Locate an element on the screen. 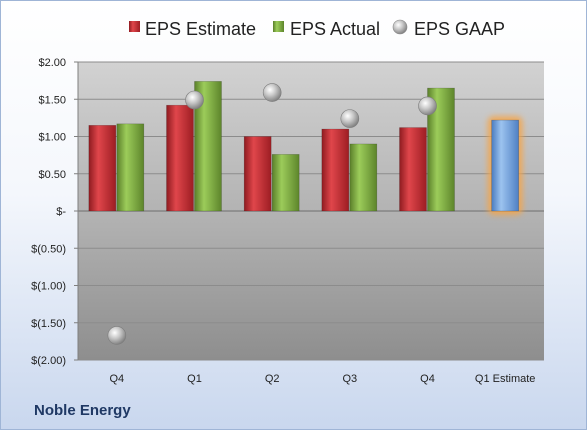  y-tick-label: $0.50 is located at coordinates (52, 175).